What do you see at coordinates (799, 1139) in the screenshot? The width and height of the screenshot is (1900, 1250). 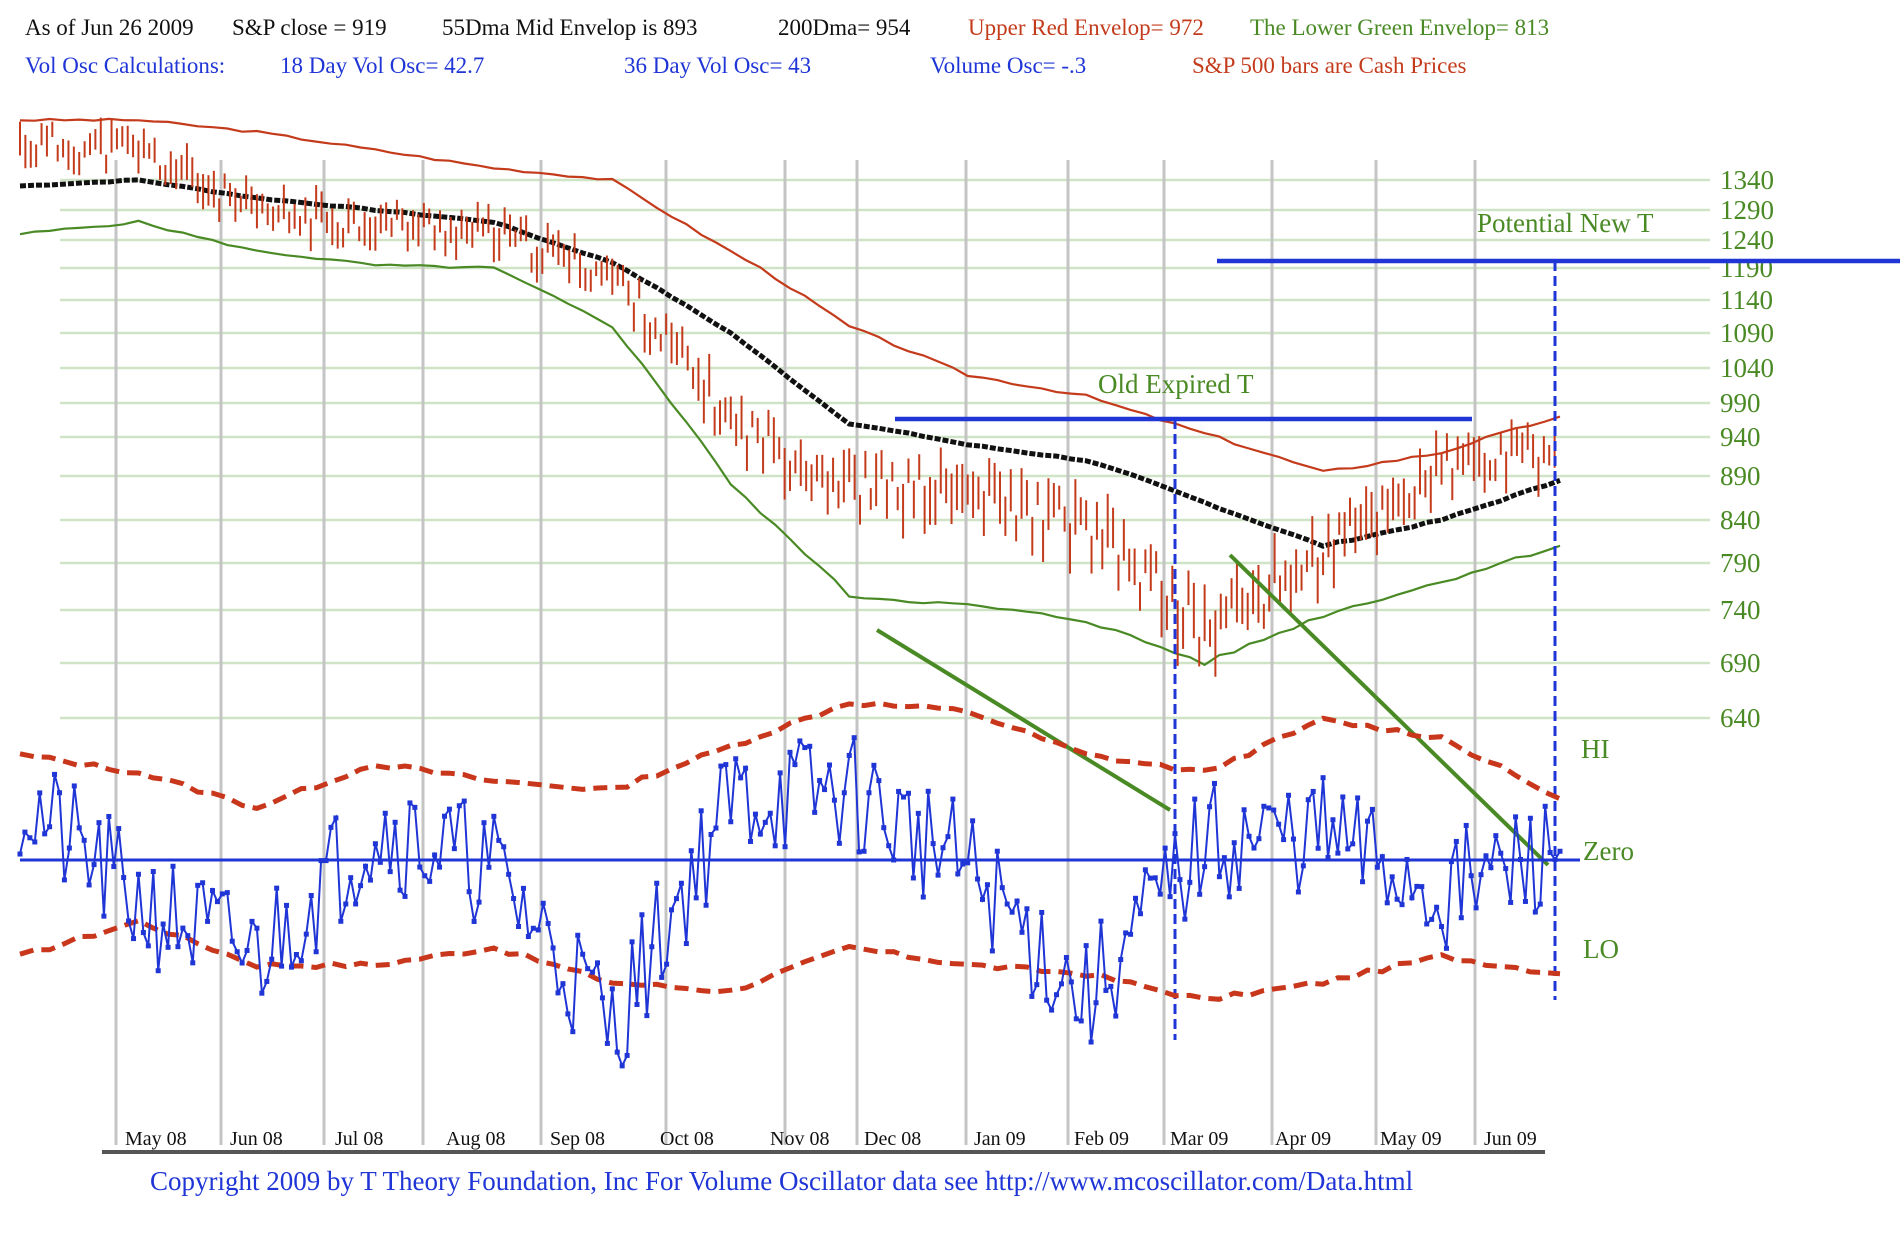 I see `month-label: Nov 08` at bounding box center [799, 1139].